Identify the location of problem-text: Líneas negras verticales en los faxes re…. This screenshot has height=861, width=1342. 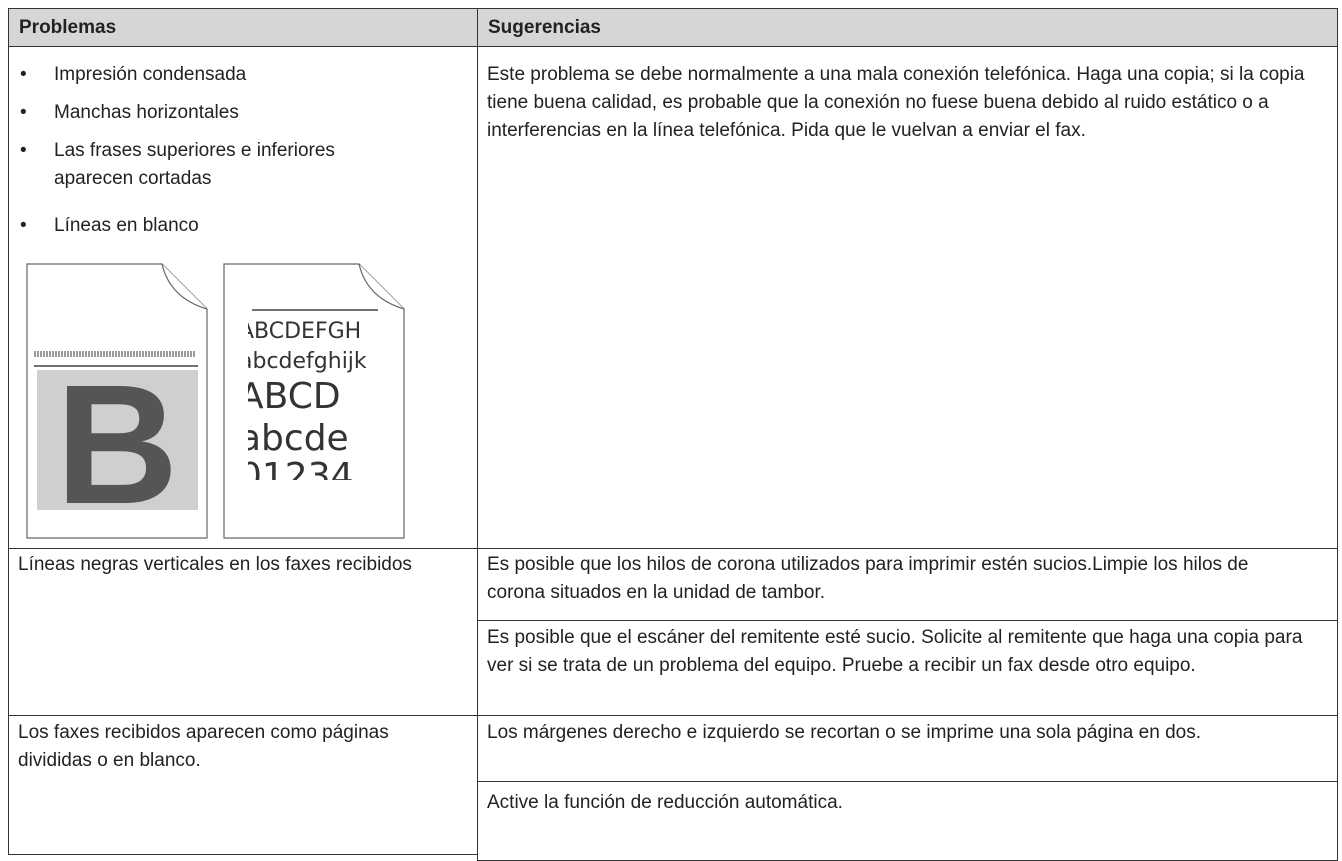
(215, 564).